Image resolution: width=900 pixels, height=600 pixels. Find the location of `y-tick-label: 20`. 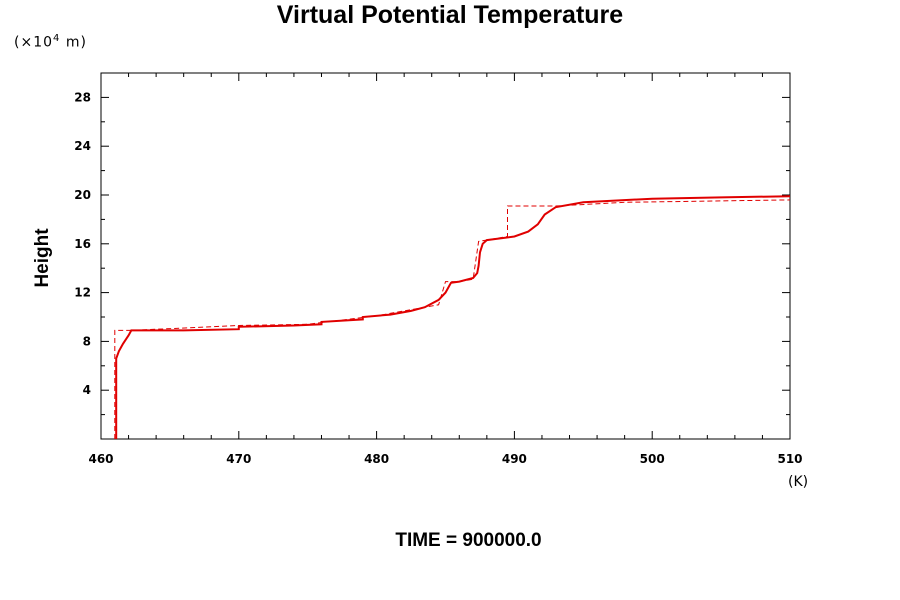

y-tick-label: 20 is located at coordinates (82, 195).